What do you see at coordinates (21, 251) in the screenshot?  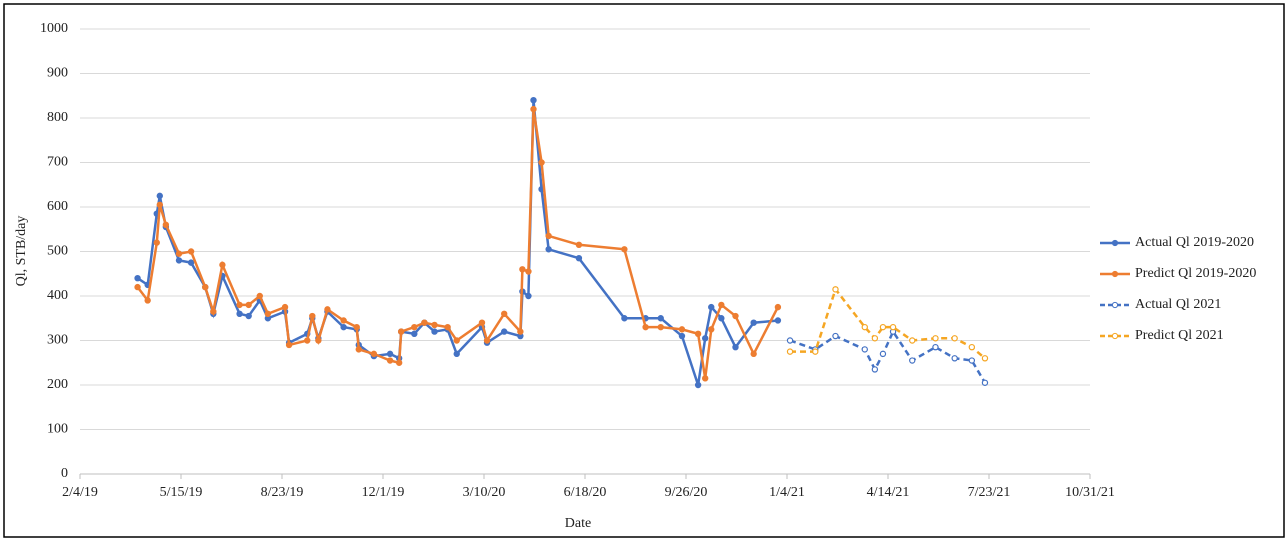 I see `y-axis-label: Ql, STB/day` at bounding box center [21, 251].